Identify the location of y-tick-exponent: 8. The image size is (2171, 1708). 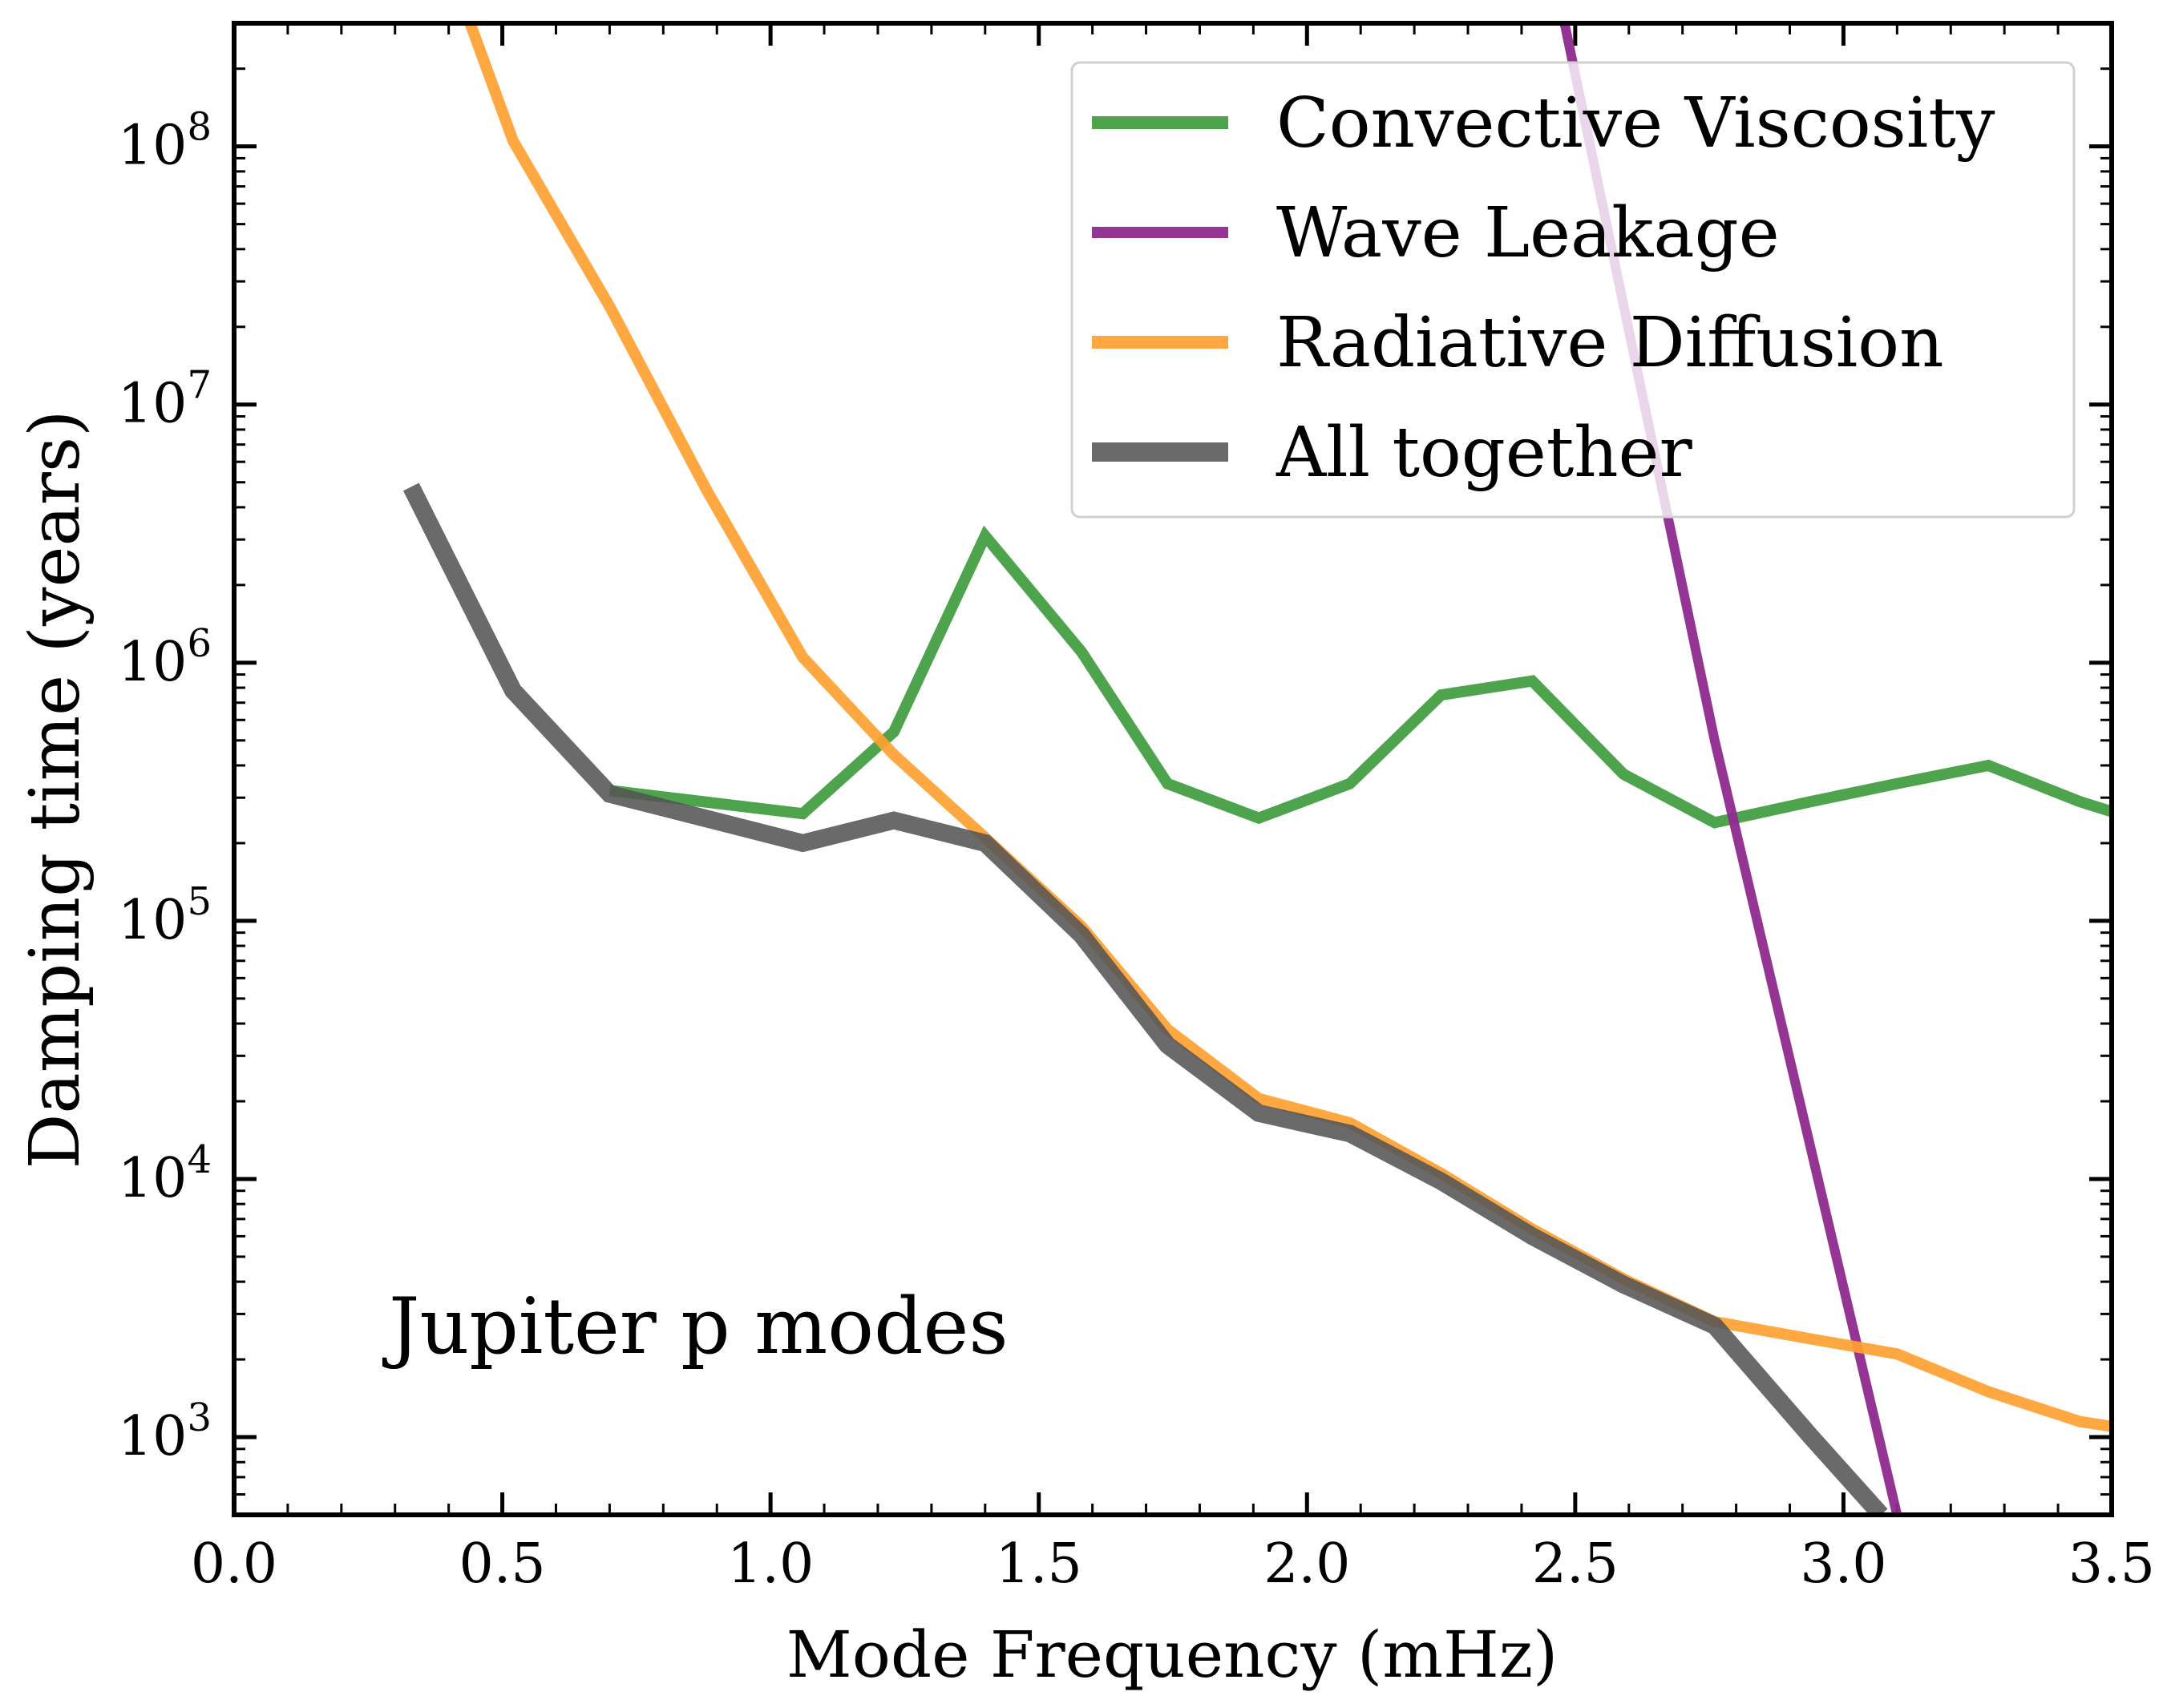
(199, 127).